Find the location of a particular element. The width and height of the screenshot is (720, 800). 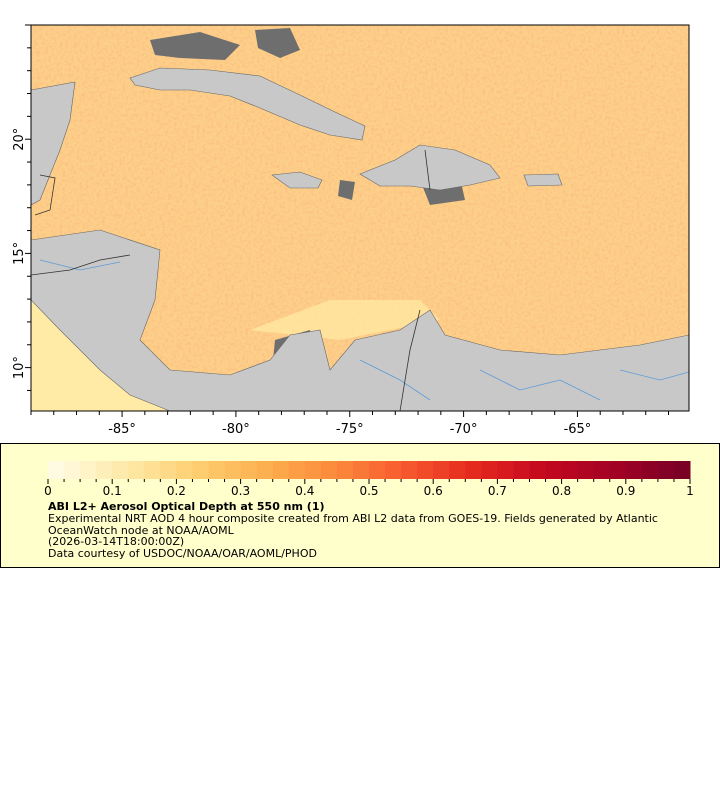

colorbar-label: 0 is located at coordinates (48, 491).